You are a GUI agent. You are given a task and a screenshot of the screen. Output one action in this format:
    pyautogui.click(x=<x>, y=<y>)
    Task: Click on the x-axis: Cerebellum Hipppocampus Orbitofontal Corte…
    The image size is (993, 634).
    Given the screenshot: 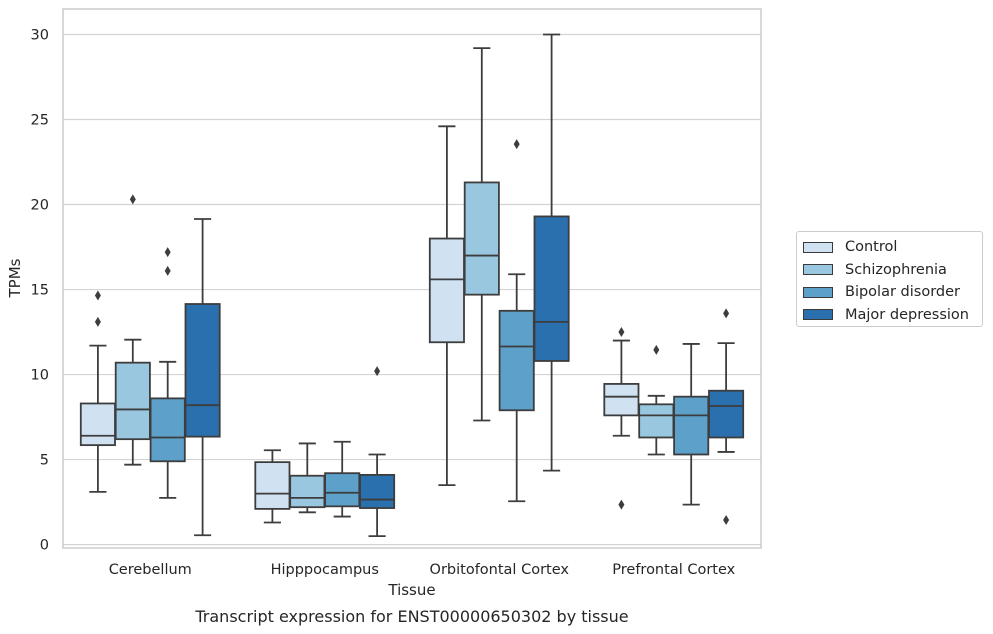 What is the action you would take?
    pyautogui.click(x=422, y=570)
    